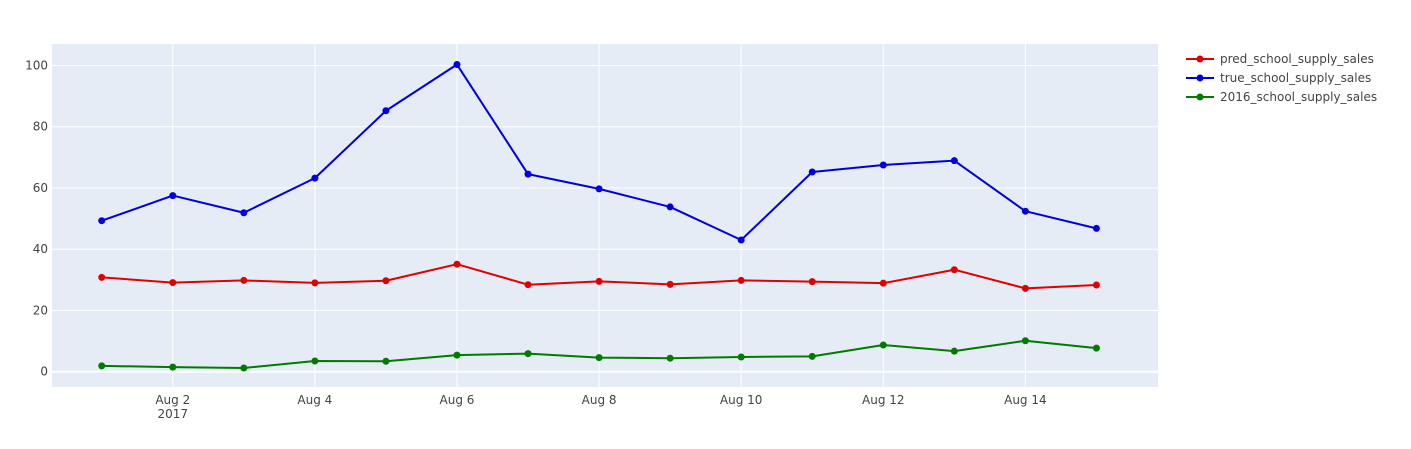 The height and width of the screenshot is (449, 1411). What do you see at coordinates (599, 400) in the screenshot?
I see `x-tick-label: Aug 8` at bounding box center [599, 400].